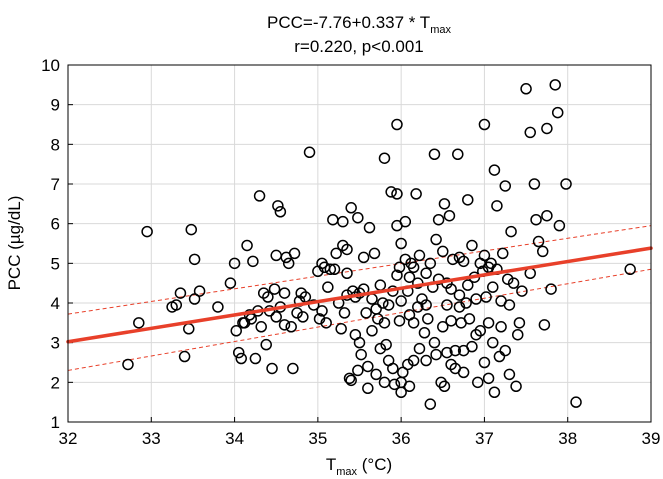  Describe the element at coordinates (55, 382) in the screenshot. I see `y-tick-label: 2` at that location.